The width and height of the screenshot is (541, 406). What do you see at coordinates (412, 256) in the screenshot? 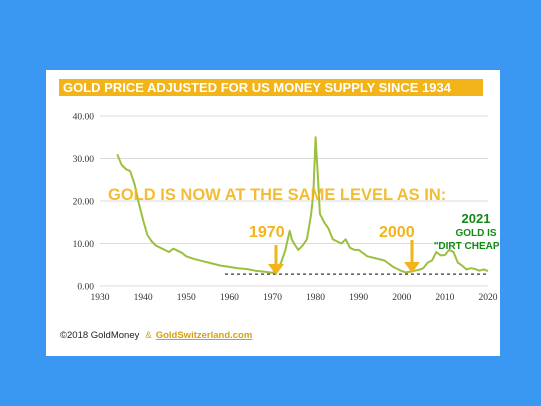
I see `arrow-2000` at bounding box center [412, 256].